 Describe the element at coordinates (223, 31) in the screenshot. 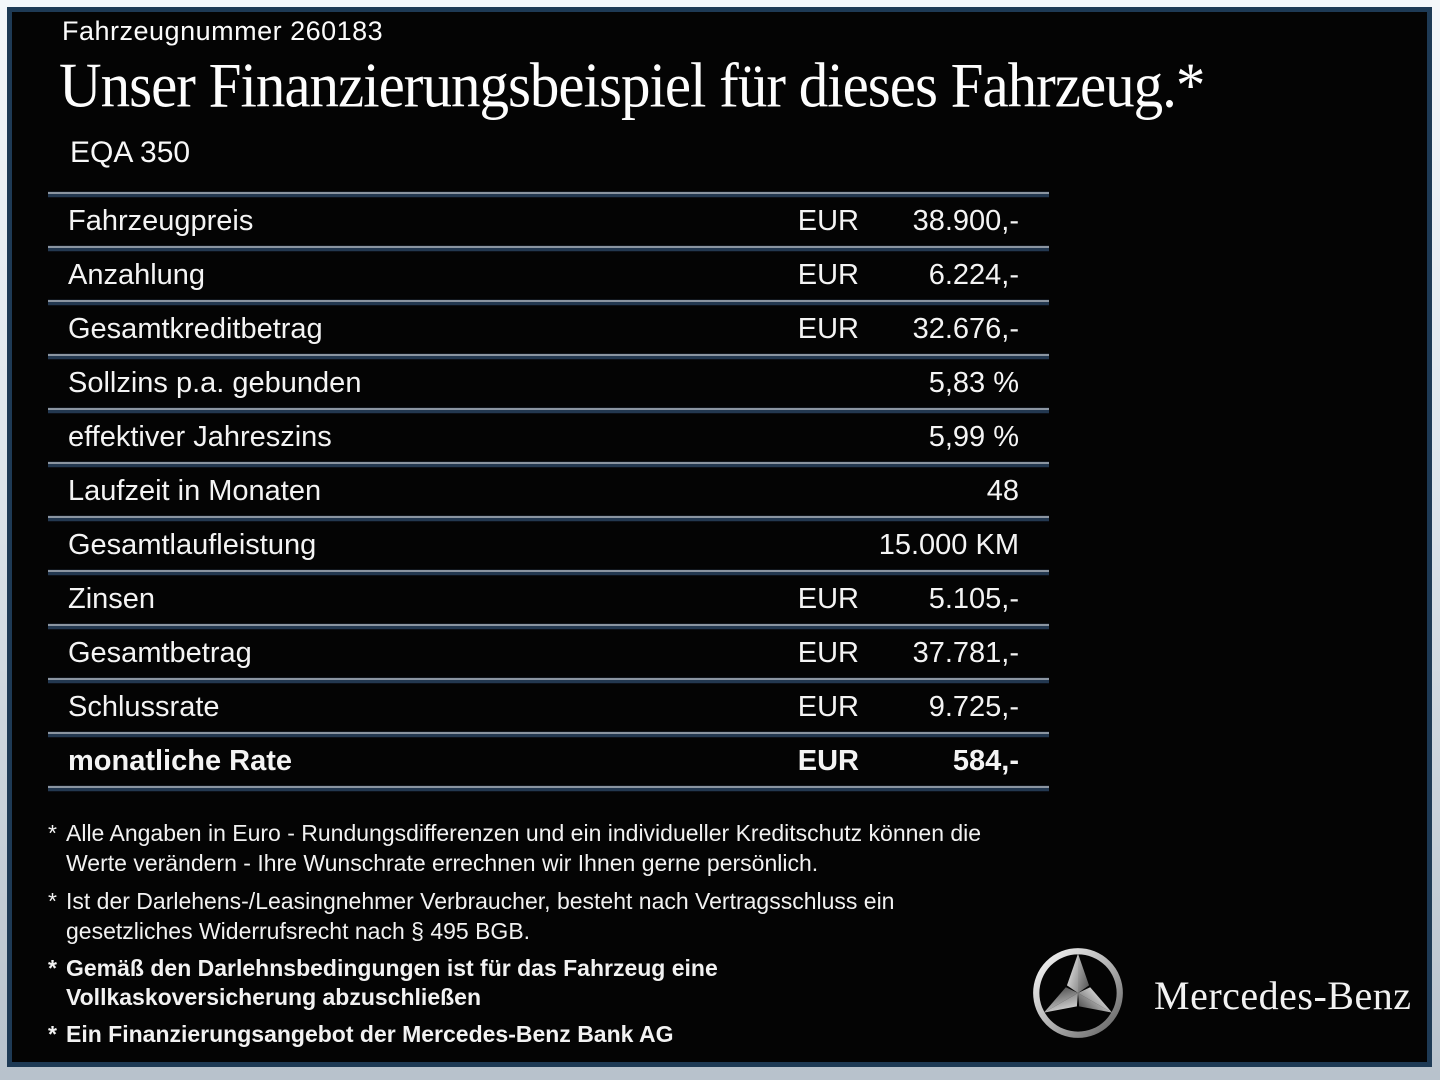

I see `vehicle-number: Fahrzeugnummer 260183` at that location.